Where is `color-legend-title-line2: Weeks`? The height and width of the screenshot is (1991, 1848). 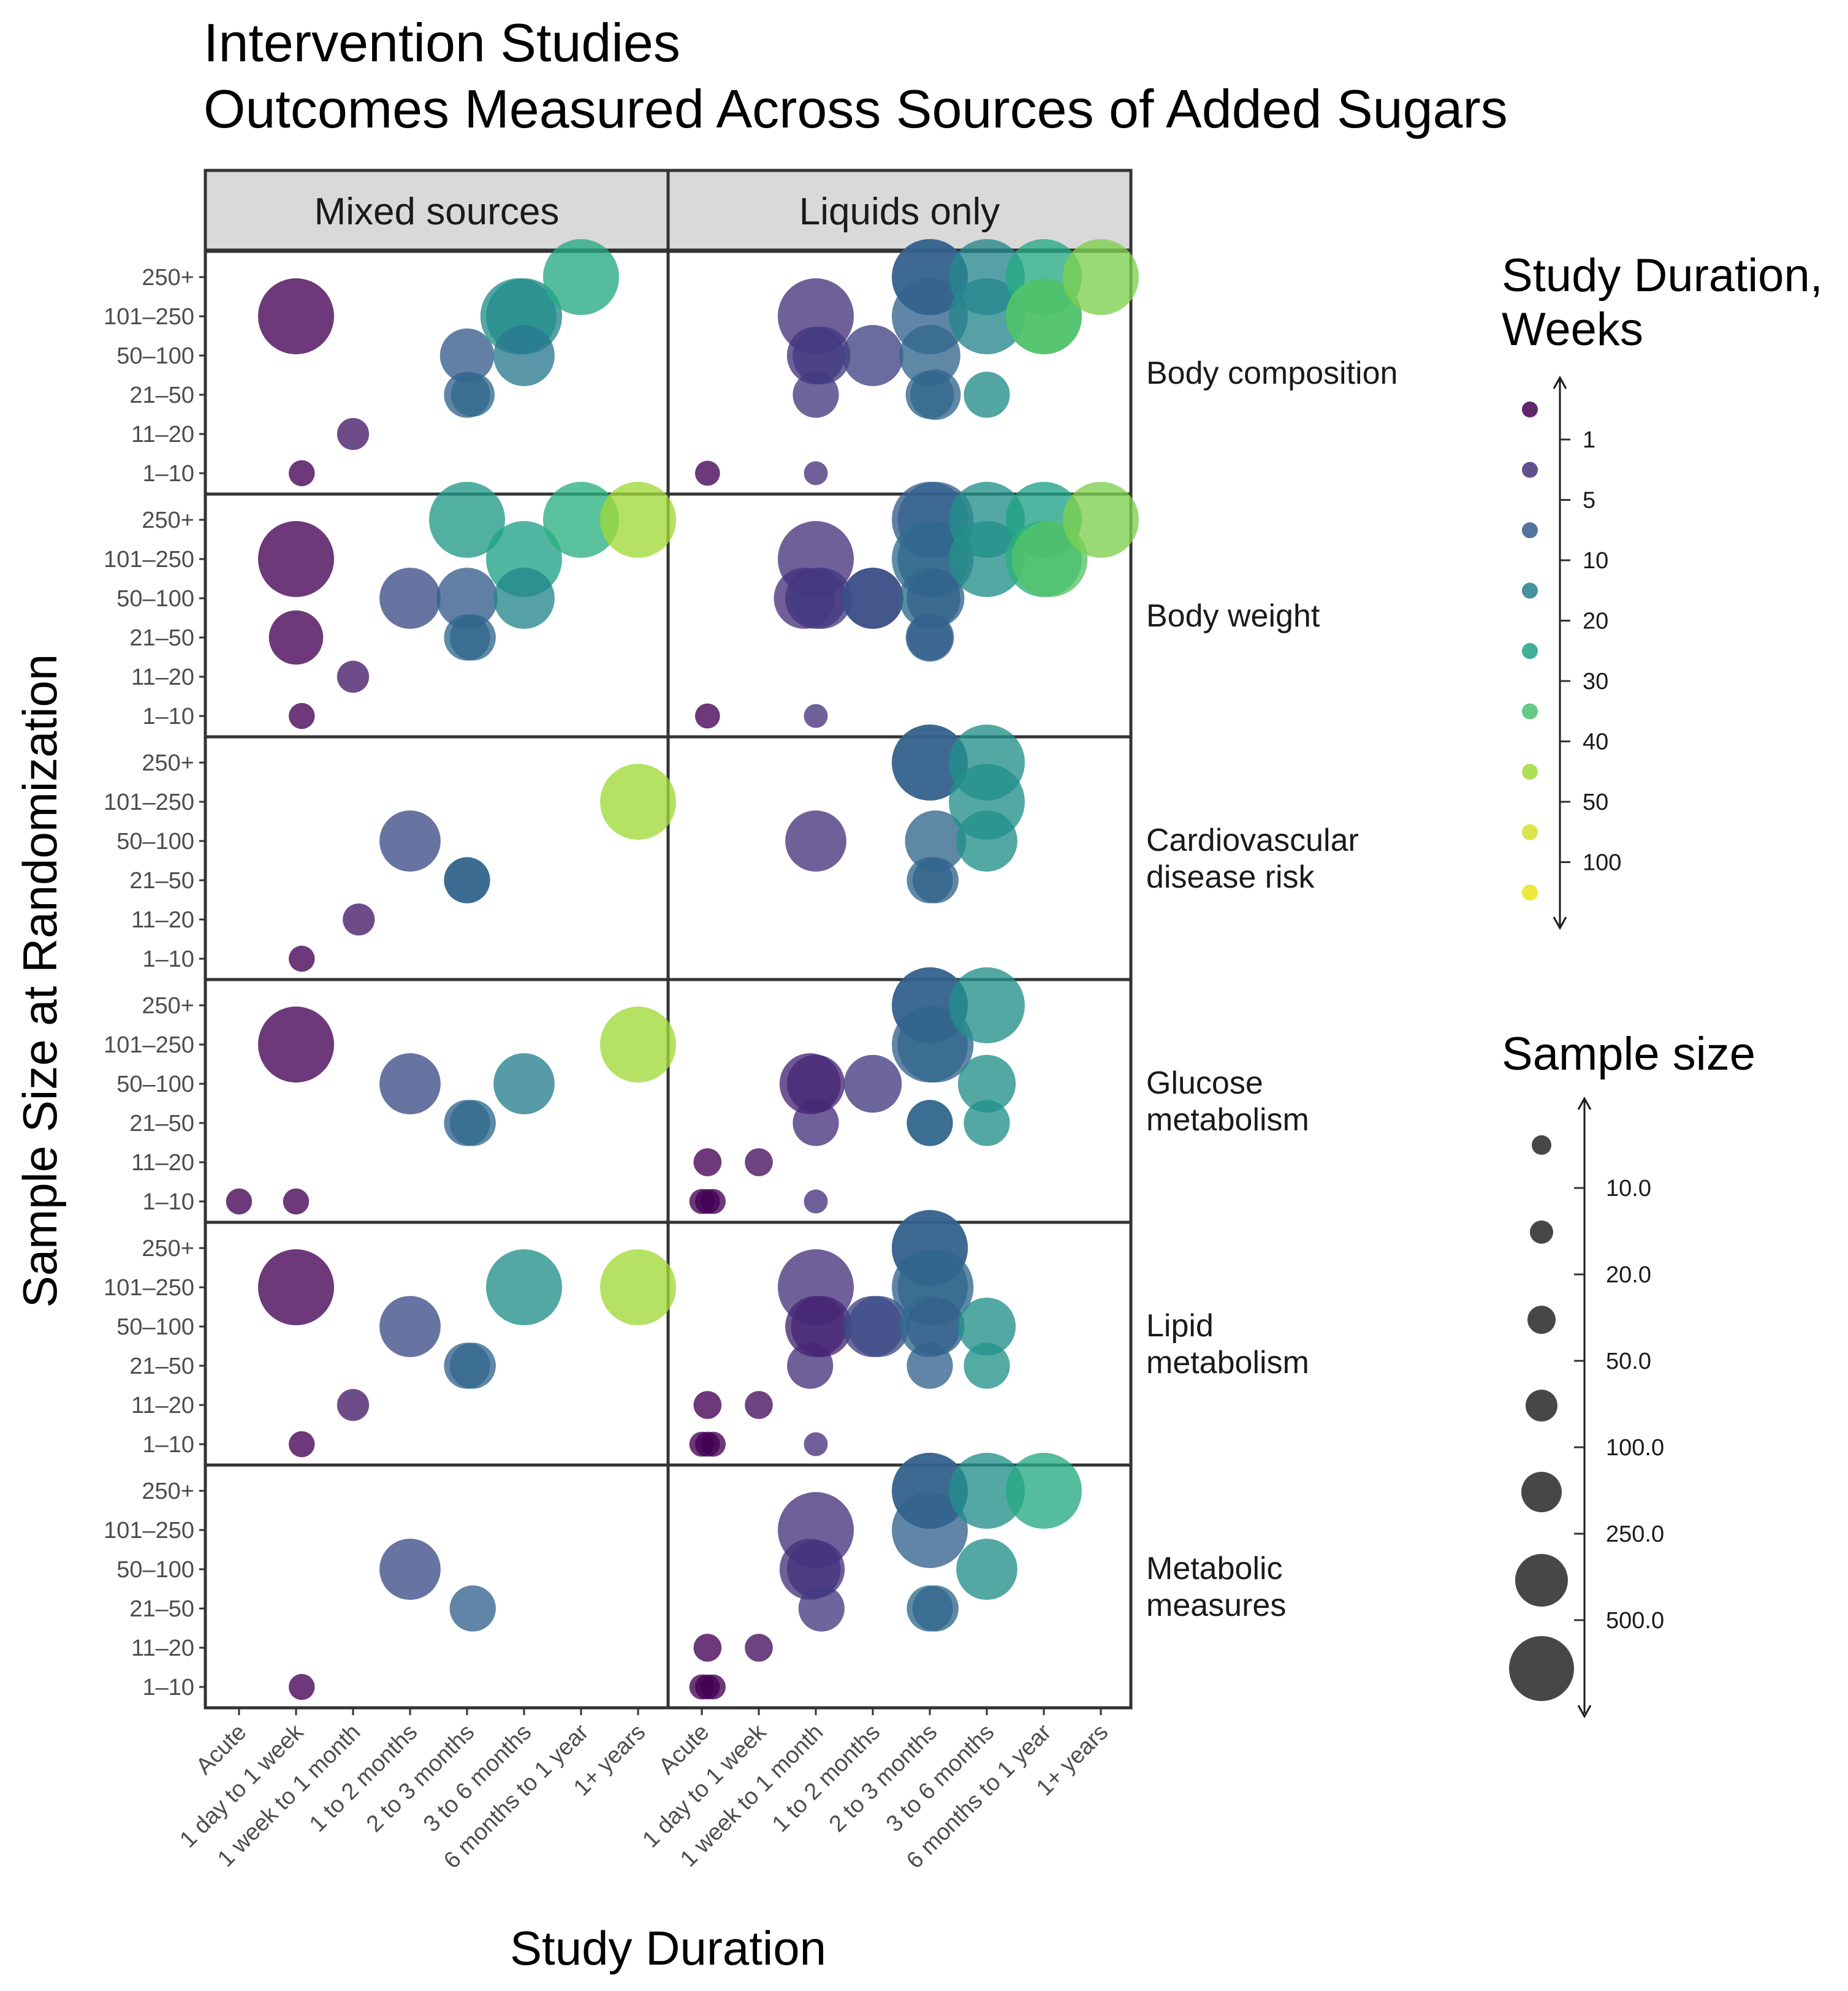 color-legend-title-line2: Weeks is located at coordinates (1572, 329).